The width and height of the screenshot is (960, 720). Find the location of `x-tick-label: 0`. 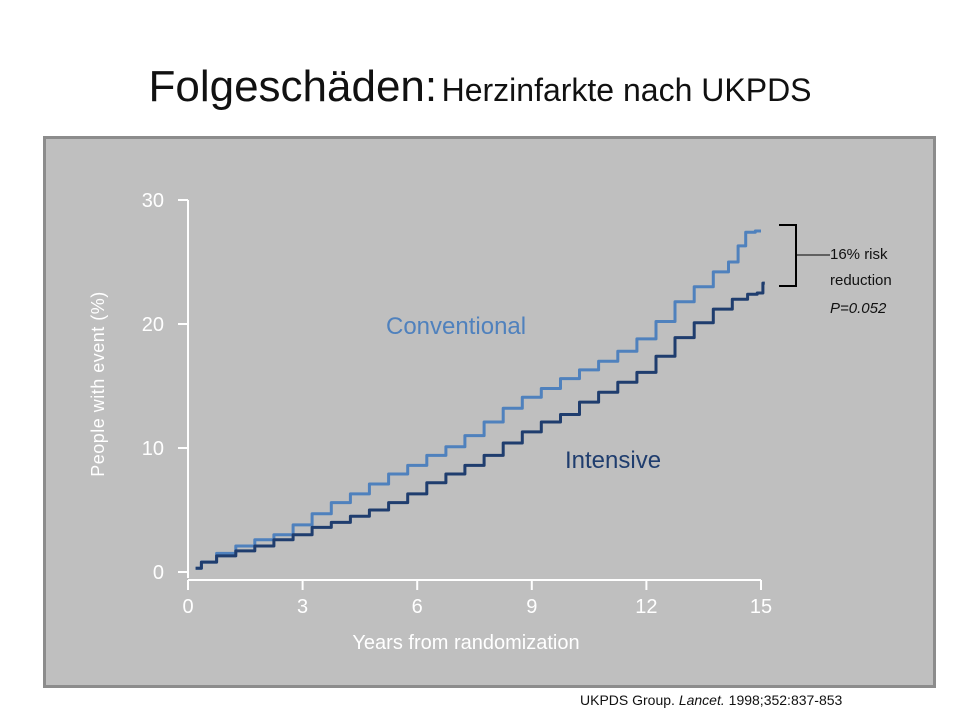

x-tick-label: 0 is located at coordinates (187, 607).